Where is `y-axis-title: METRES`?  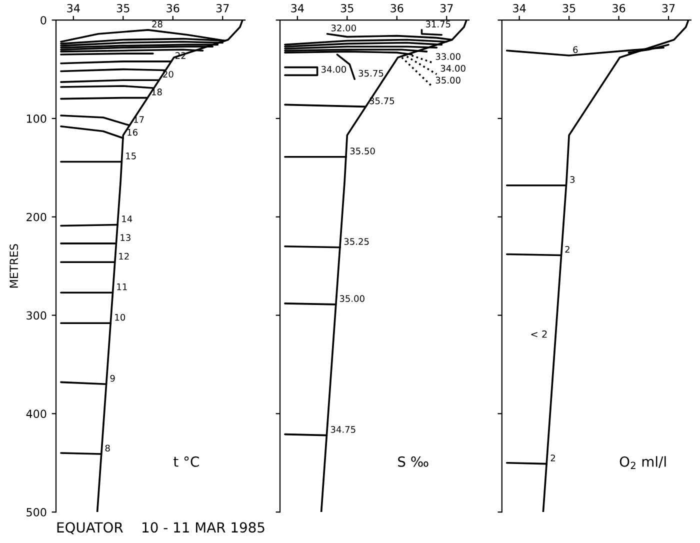
y-axis-title: METRES is located at coordinates (14, 266).